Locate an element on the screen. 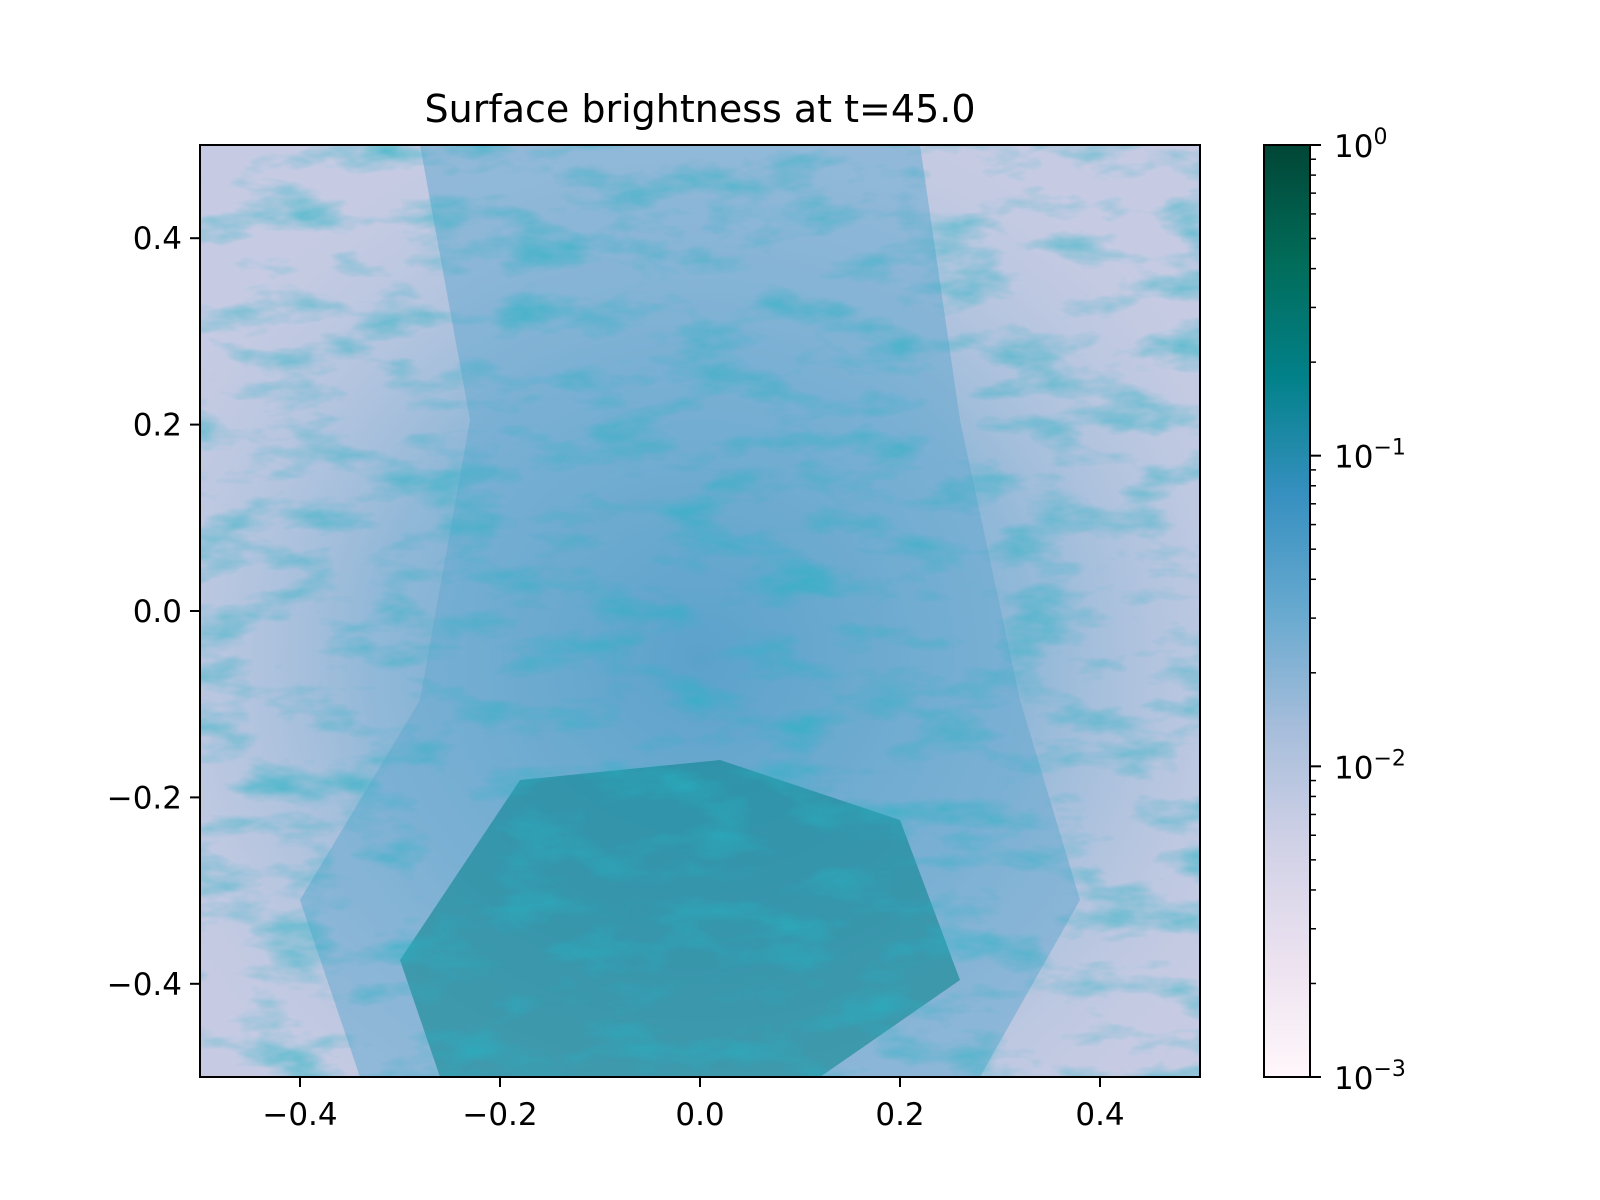  colorbar-ticks: 10⁻³ 10⁻² 10⁻¹ 10⁰ is located at coordinates (1358, 611).